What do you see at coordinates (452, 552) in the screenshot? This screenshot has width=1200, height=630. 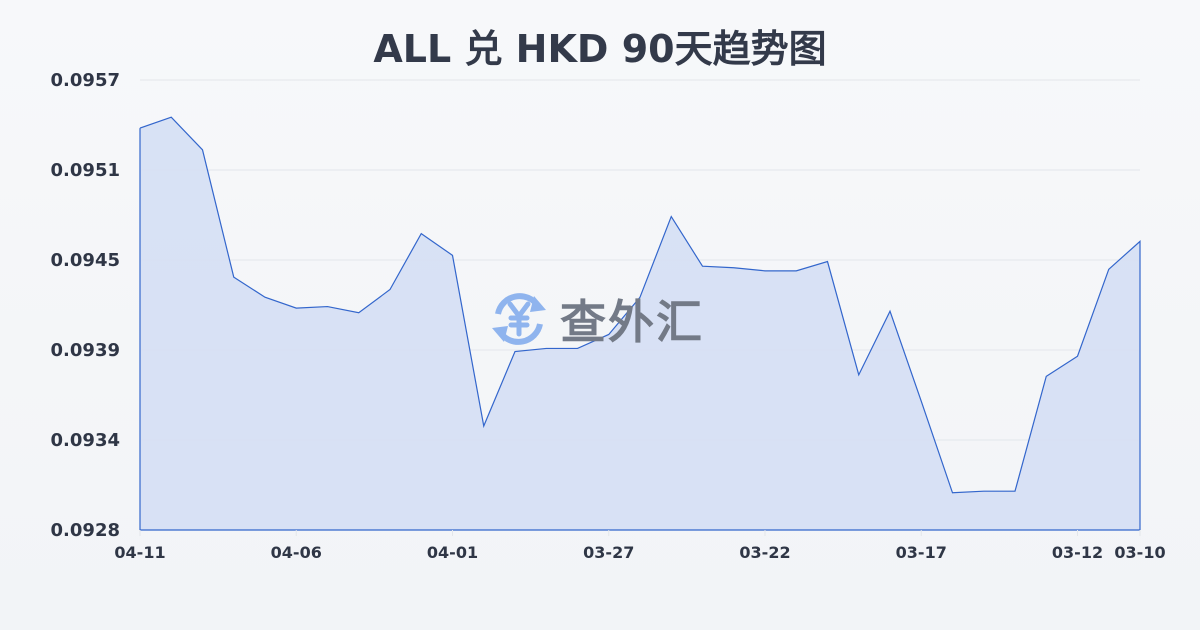 I see `x-tick-label: 04-01` at bounding box center [452, 552].